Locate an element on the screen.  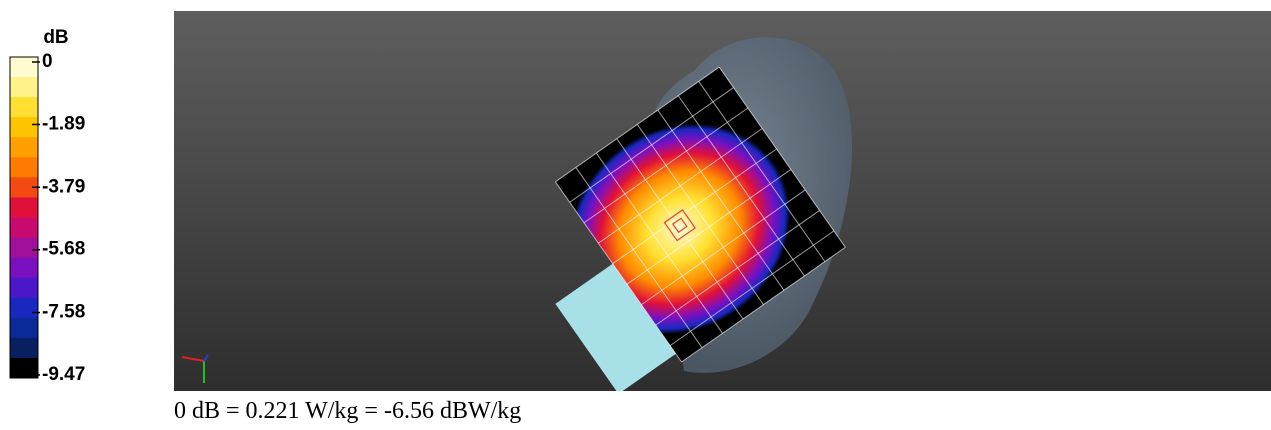
colorbar-tick-label: -5.68 is located at coordinates (63, 249).